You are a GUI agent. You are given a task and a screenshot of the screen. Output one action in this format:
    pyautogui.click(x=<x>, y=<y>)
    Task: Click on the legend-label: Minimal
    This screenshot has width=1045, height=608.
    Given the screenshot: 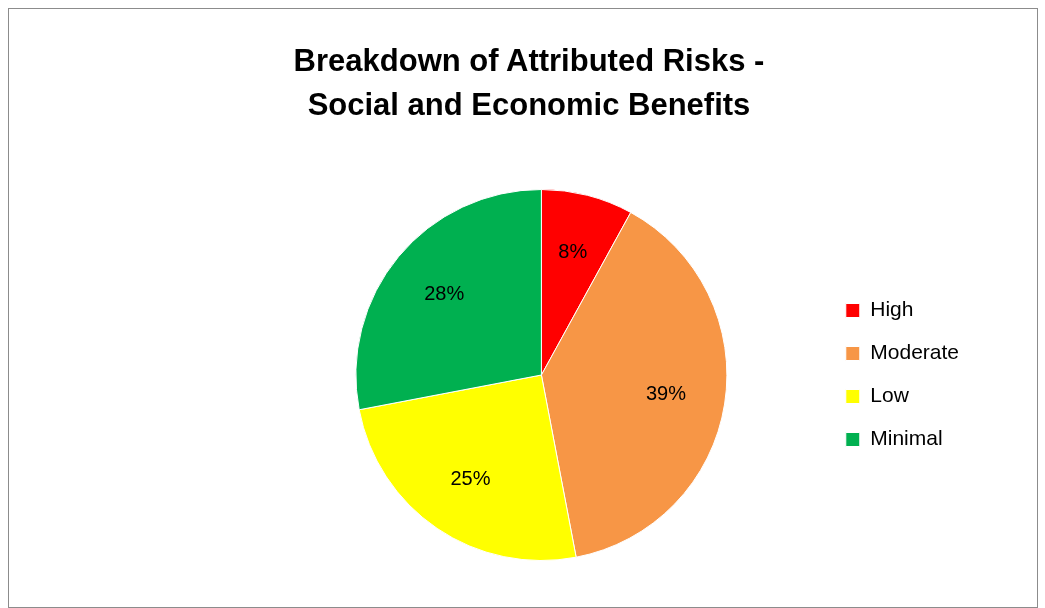 What is the action you would take?
    pyautogui.click(x=906, y=438)
    